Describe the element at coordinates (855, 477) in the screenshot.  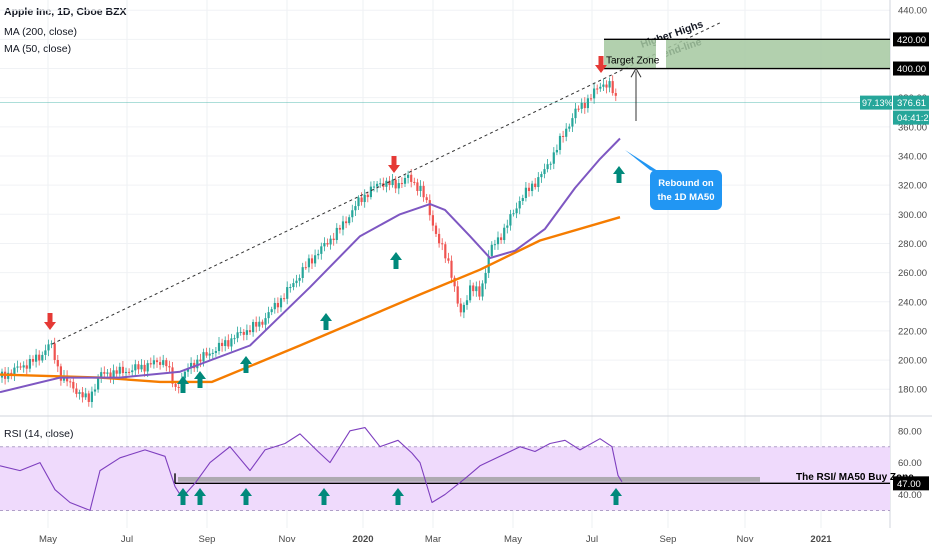
I see `rsi-zone-label: The RSI/ MA50 Buy Zone` at that location.